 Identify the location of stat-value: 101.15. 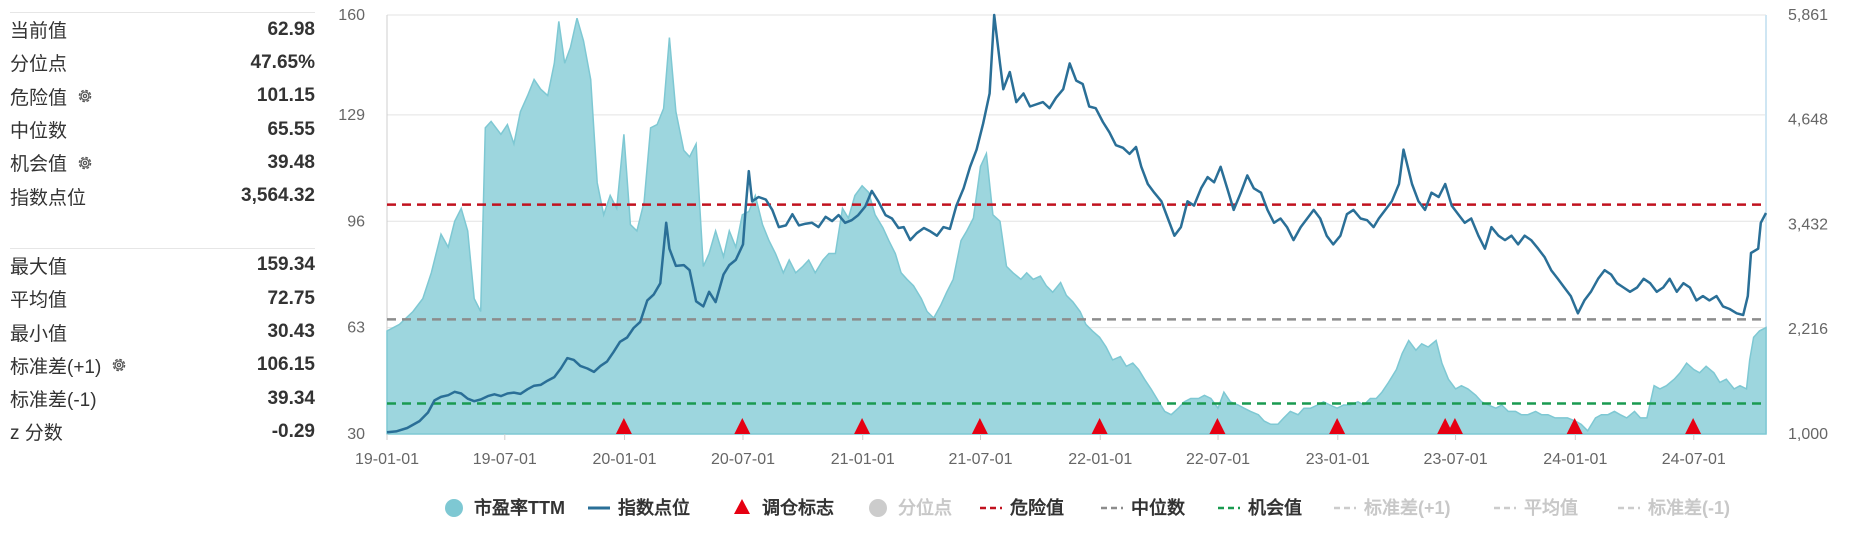
(285, 96).